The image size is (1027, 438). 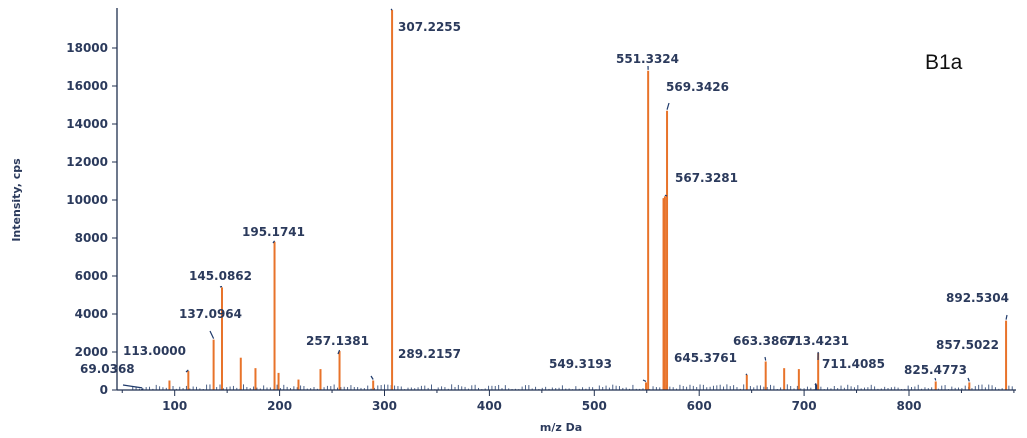 What do you see at coordinates (87, 86) in the screenshot?
I see `y-tick-label: 16000` at bounding box center [87, 86].